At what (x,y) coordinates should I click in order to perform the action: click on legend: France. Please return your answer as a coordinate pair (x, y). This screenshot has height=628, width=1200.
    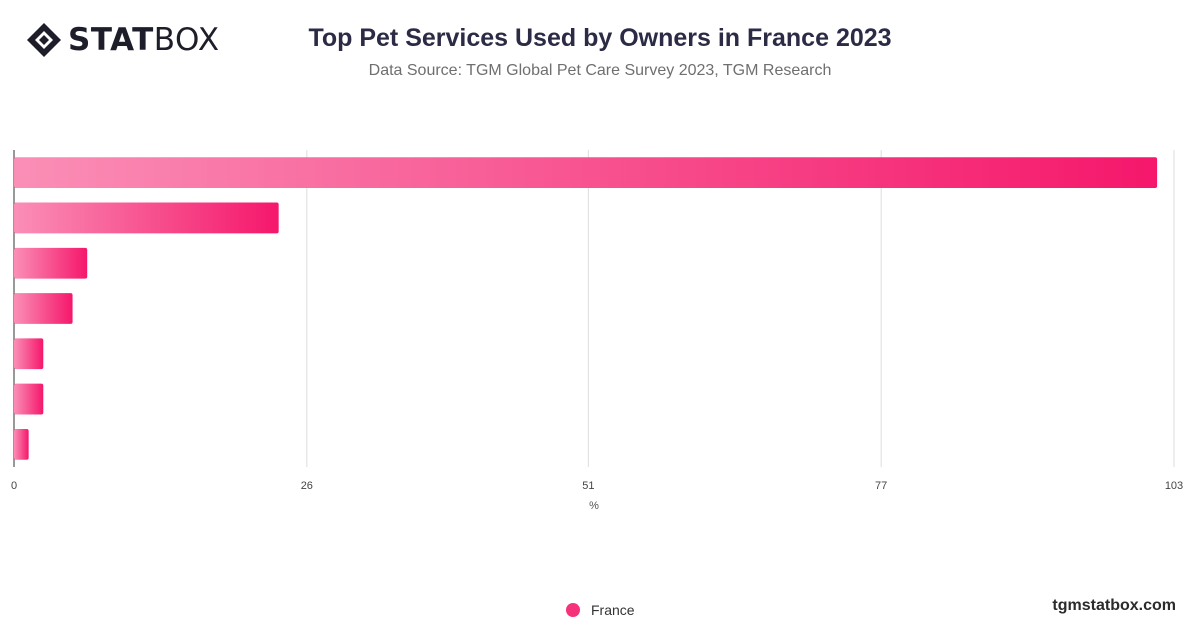
    Looking at the image, I should click on (600, 610).